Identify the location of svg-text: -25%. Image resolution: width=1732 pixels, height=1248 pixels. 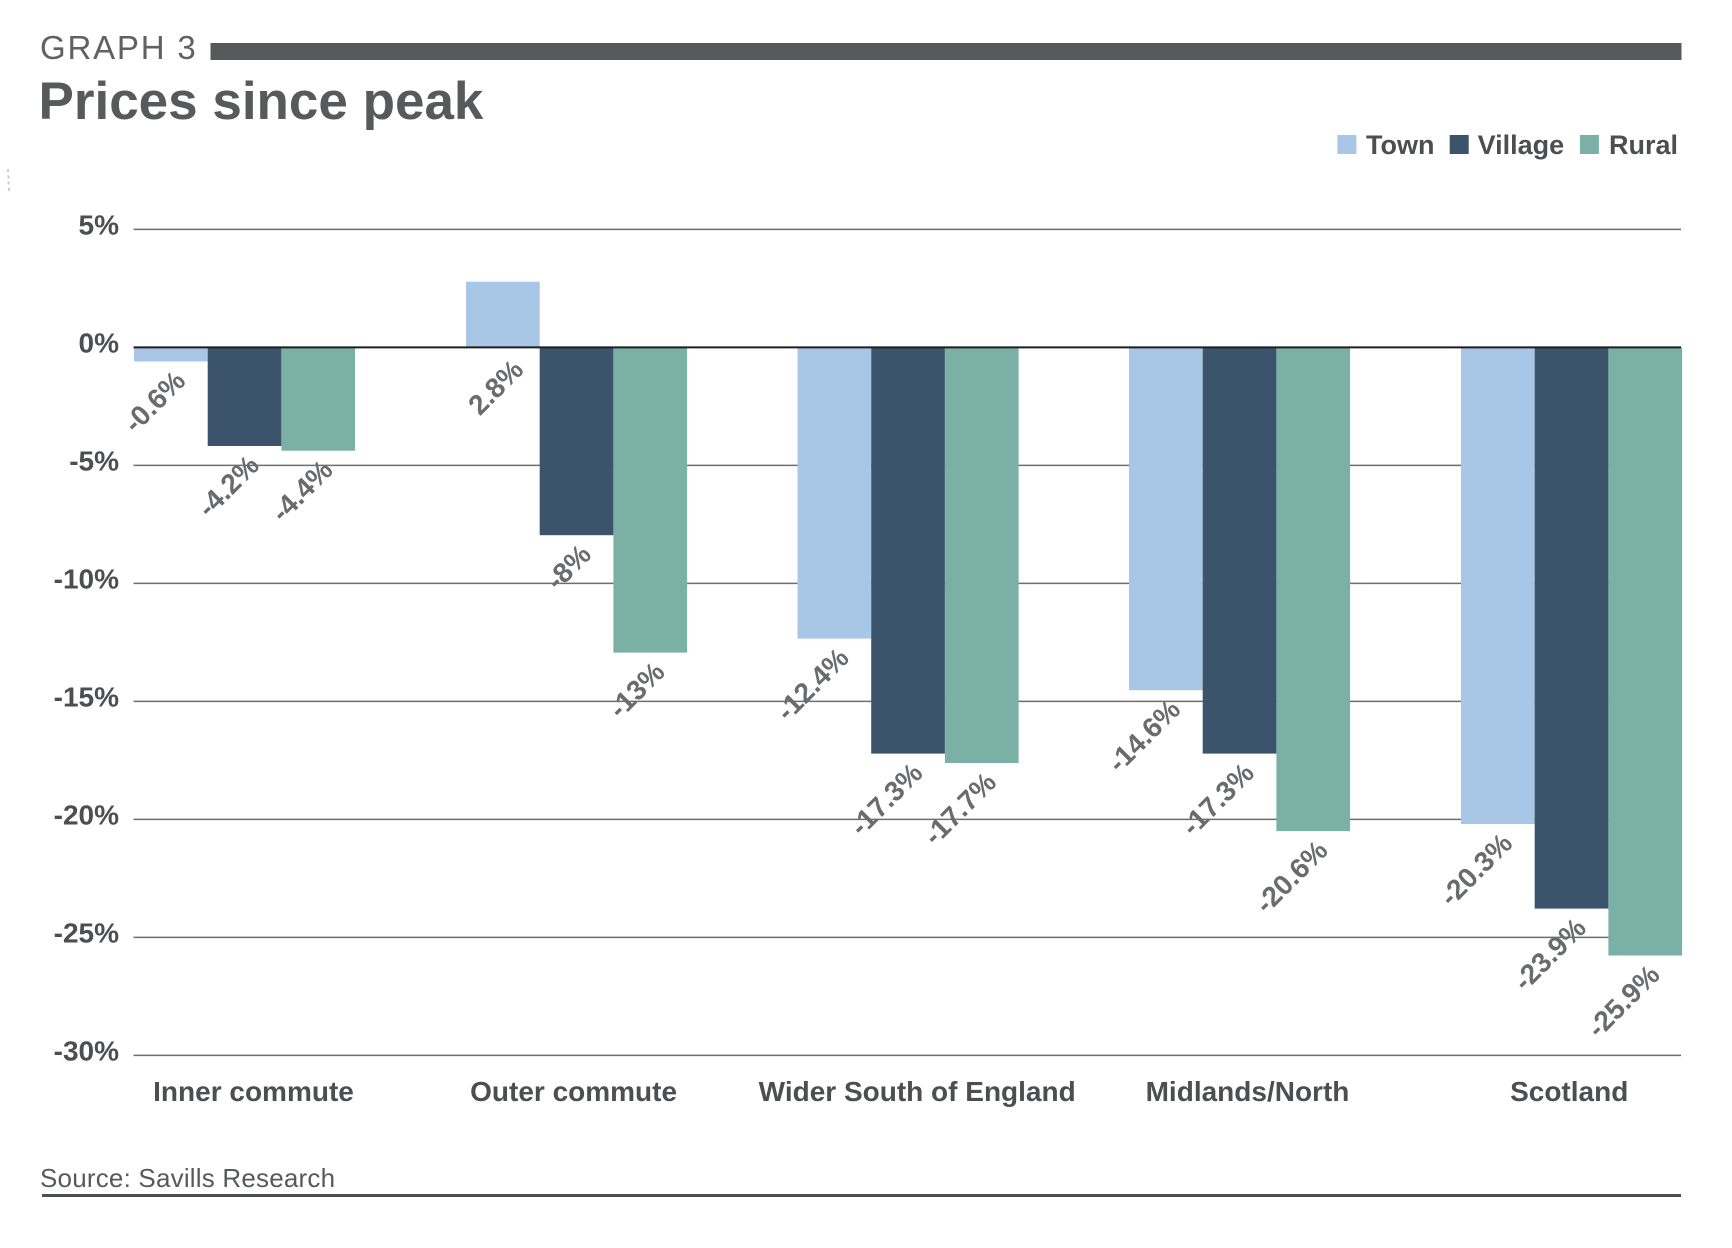
(86, 932).